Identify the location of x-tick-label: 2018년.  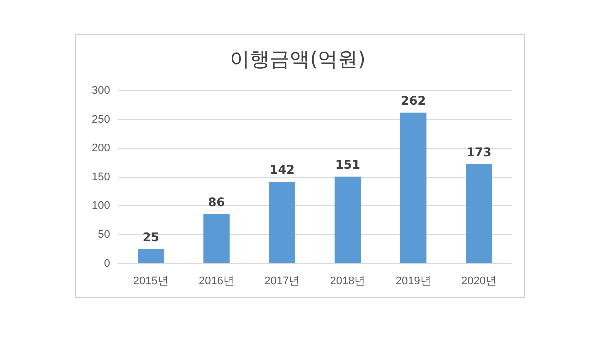
(348, 281).